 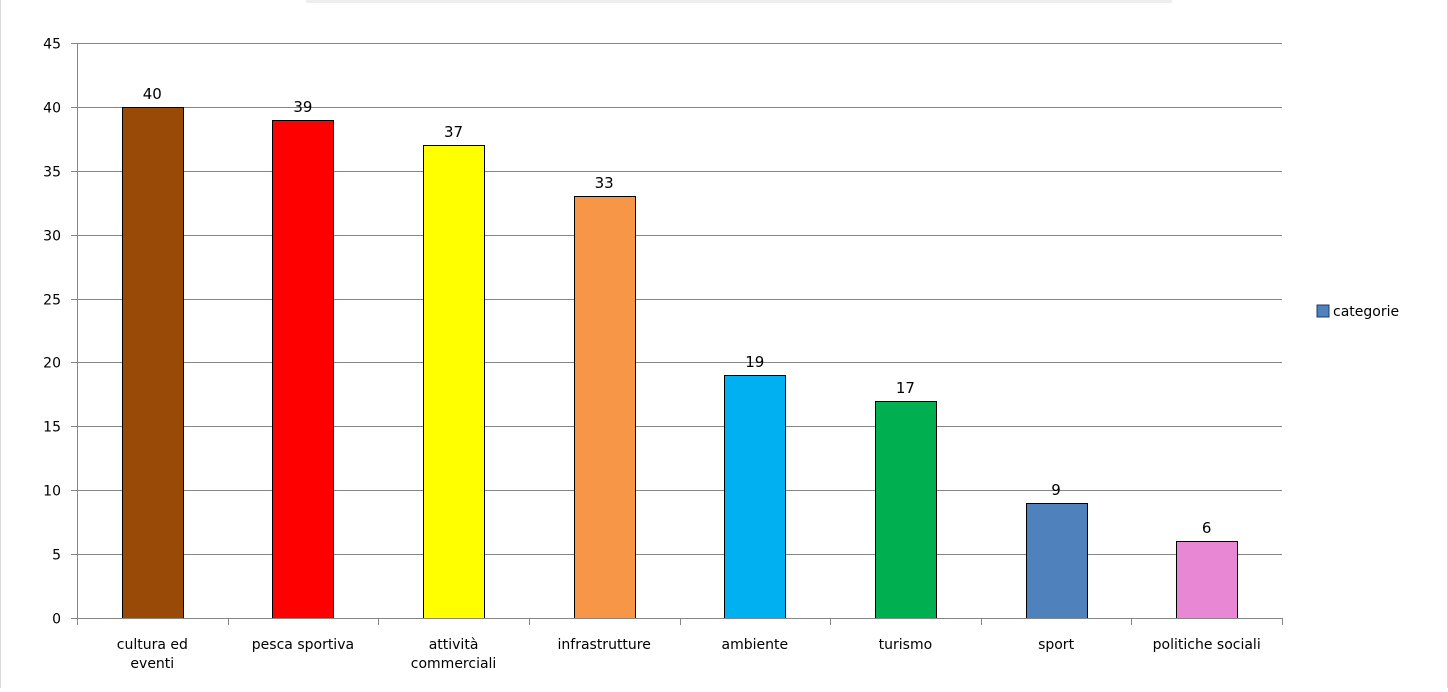 What do you see at coordinates (56, 620) in the screenshot?
I see `y-tick-label-0: 0` at bounding box center [56, 620].